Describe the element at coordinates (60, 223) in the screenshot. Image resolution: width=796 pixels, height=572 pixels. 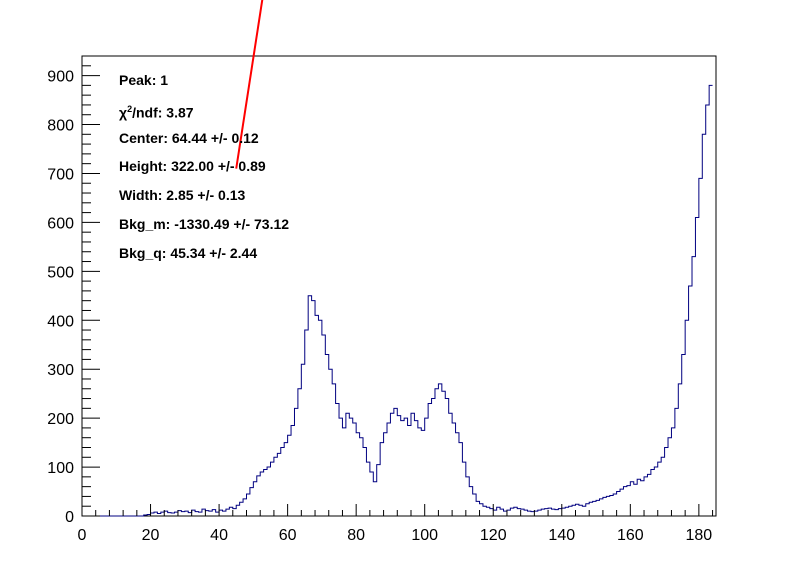
I see `y-tick-label: 600` at that location.